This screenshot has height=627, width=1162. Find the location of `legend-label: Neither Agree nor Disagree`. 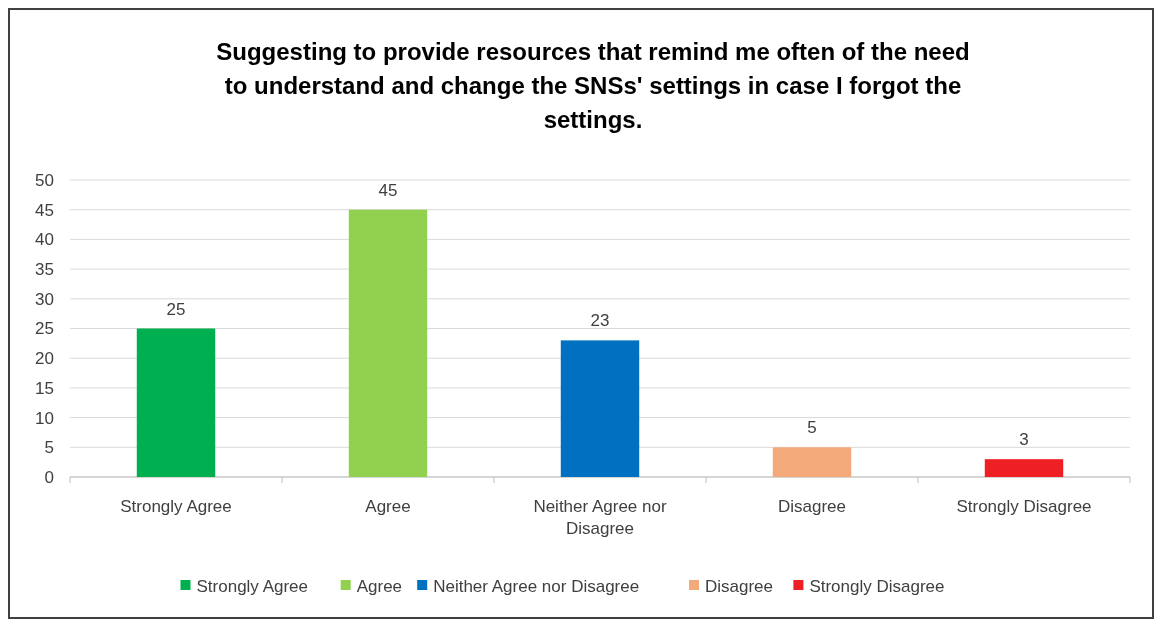

legend-label: Neither Agree nor Disagree is located at coordinates (536, 586).